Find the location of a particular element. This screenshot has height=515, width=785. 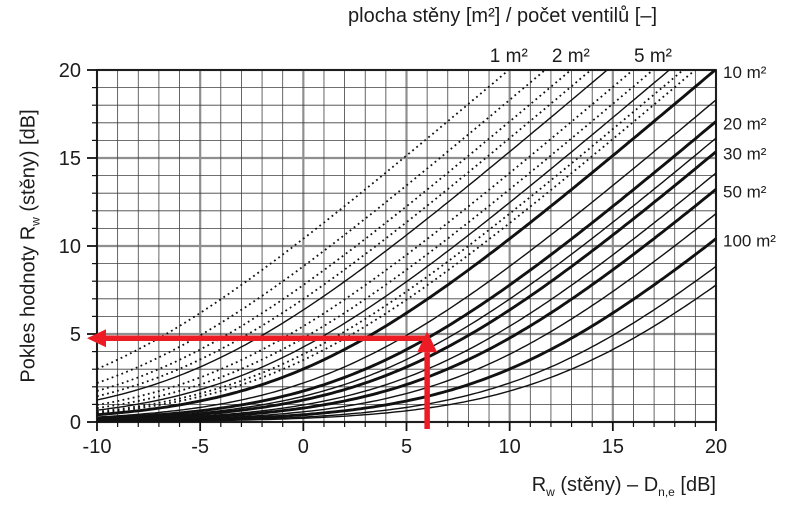

y-tick-label: 20 is located at coordinates (70, 71).